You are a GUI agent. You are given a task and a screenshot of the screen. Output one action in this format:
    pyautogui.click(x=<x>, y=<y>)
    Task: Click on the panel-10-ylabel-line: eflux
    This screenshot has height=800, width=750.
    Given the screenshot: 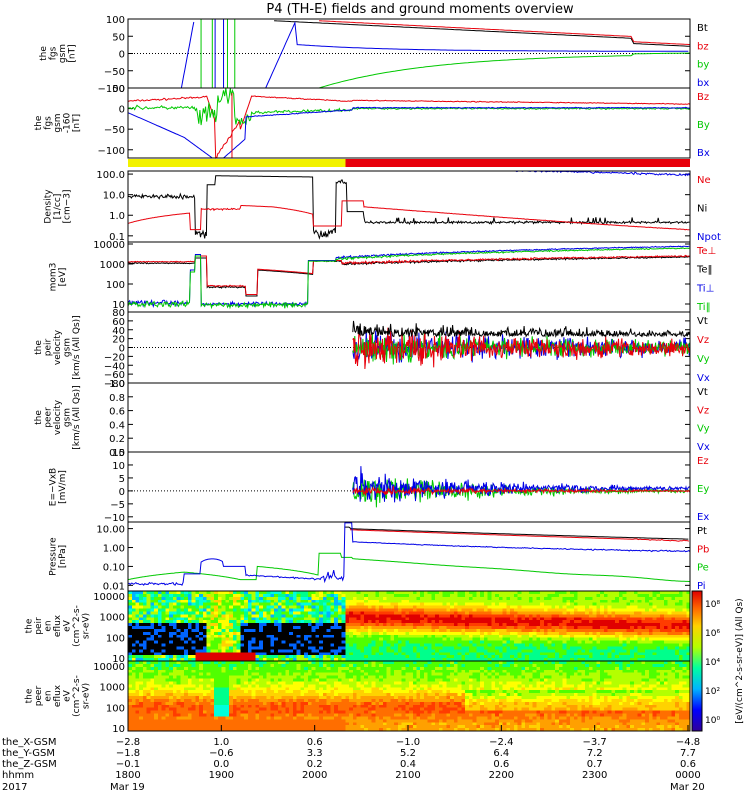 What is the action you would take?
    pyautogui.click(x=58, y=695)
    